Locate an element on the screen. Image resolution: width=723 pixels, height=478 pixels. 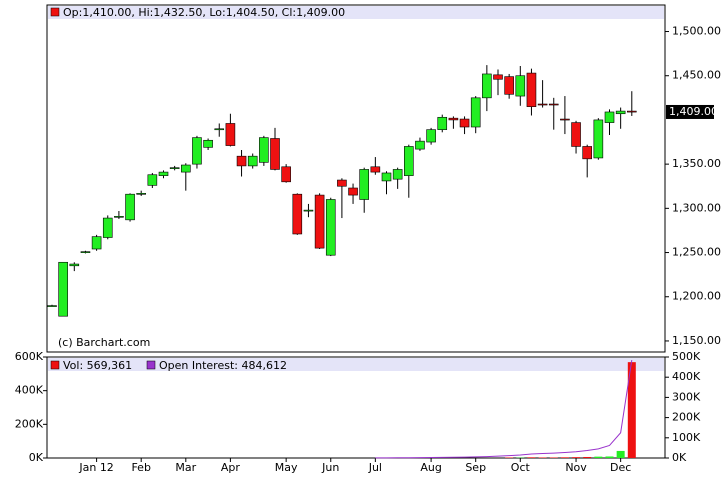
x-tick-label: Nov is located at coordinates (576, 467).